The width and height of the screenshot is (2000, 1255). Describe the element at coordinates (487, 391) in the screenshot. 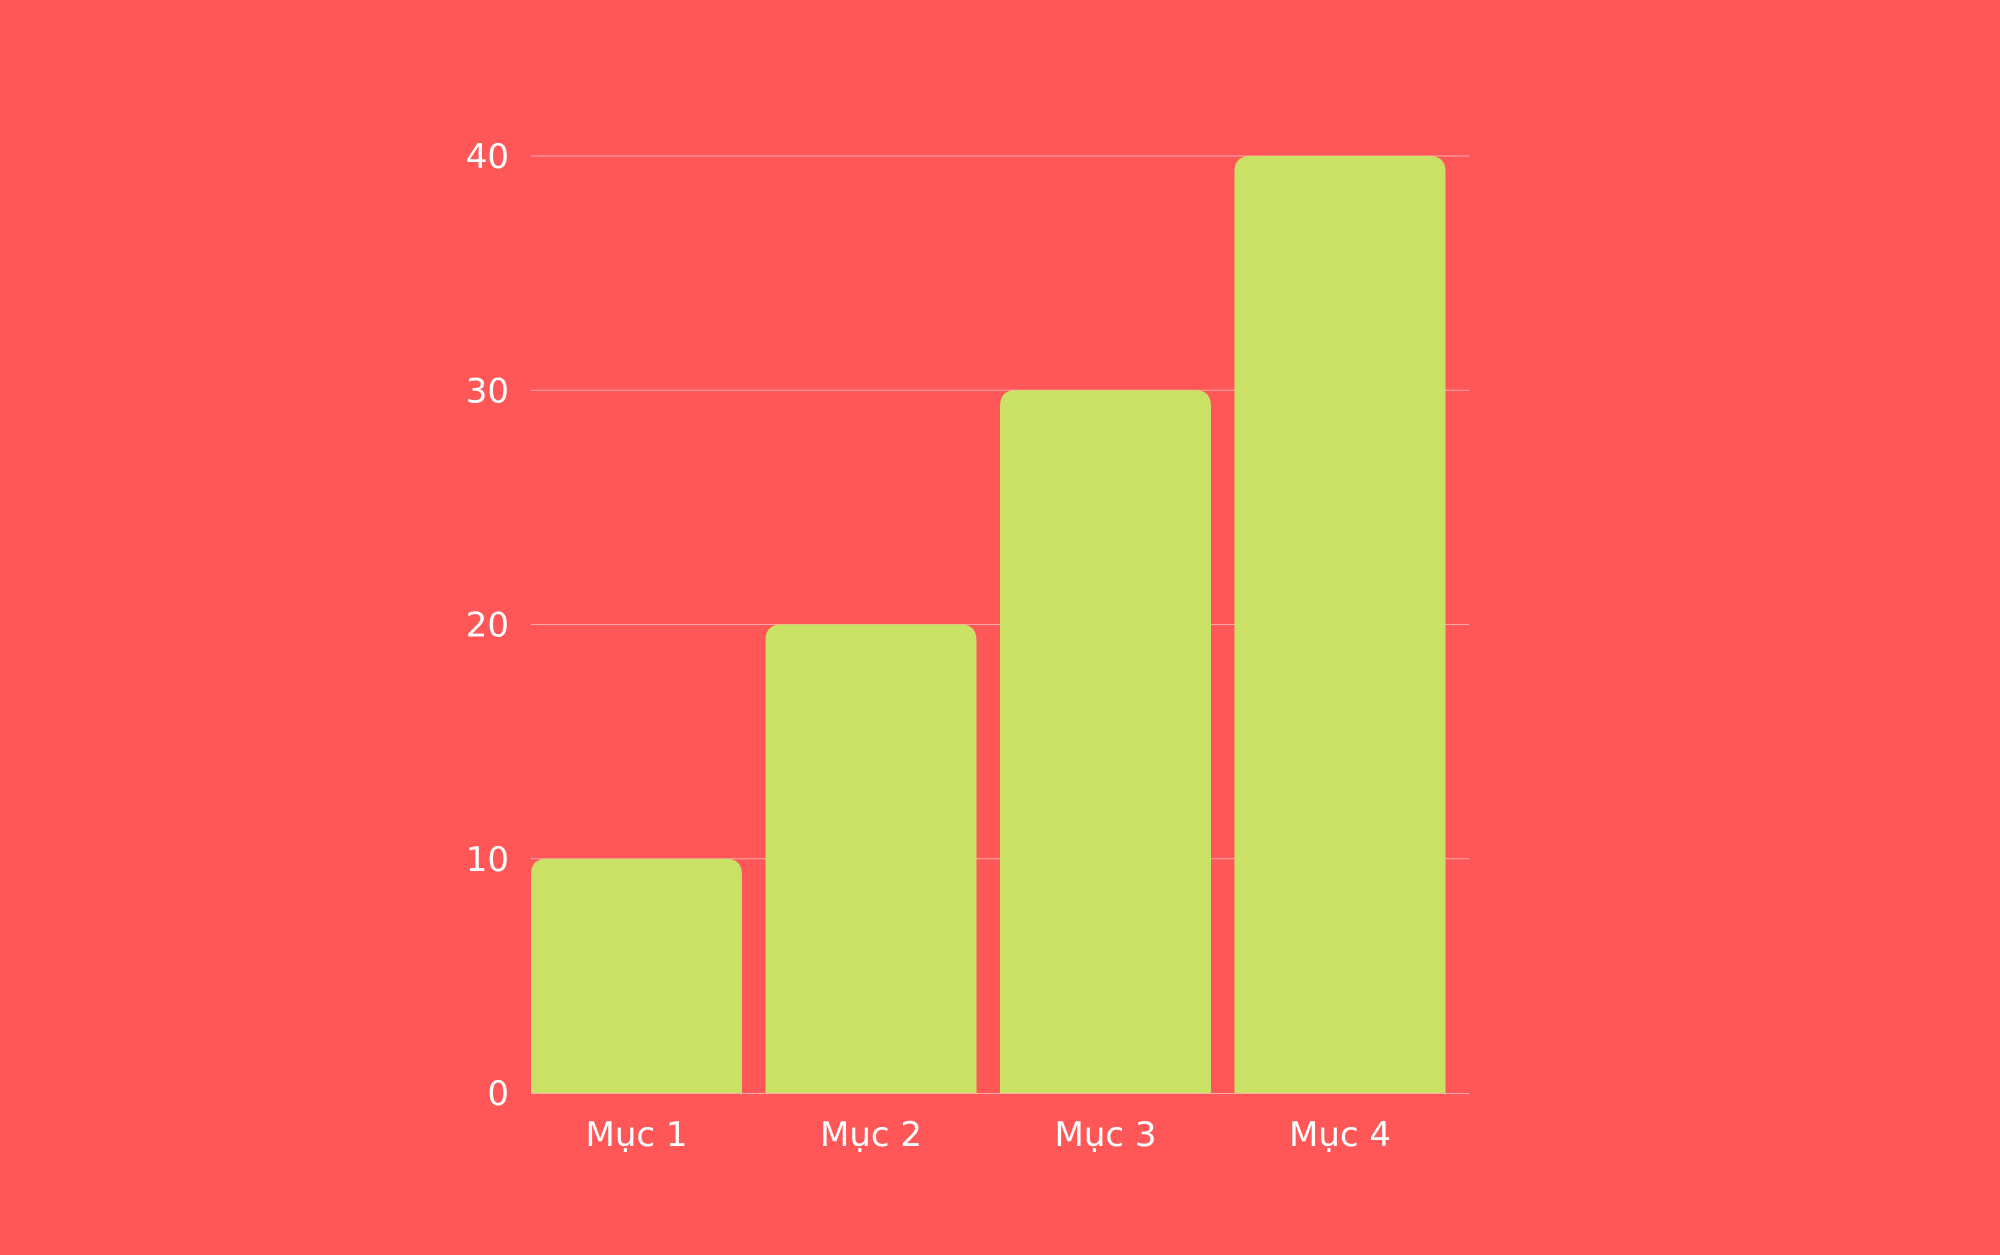

I see `y-tick-label: 30` at that location.